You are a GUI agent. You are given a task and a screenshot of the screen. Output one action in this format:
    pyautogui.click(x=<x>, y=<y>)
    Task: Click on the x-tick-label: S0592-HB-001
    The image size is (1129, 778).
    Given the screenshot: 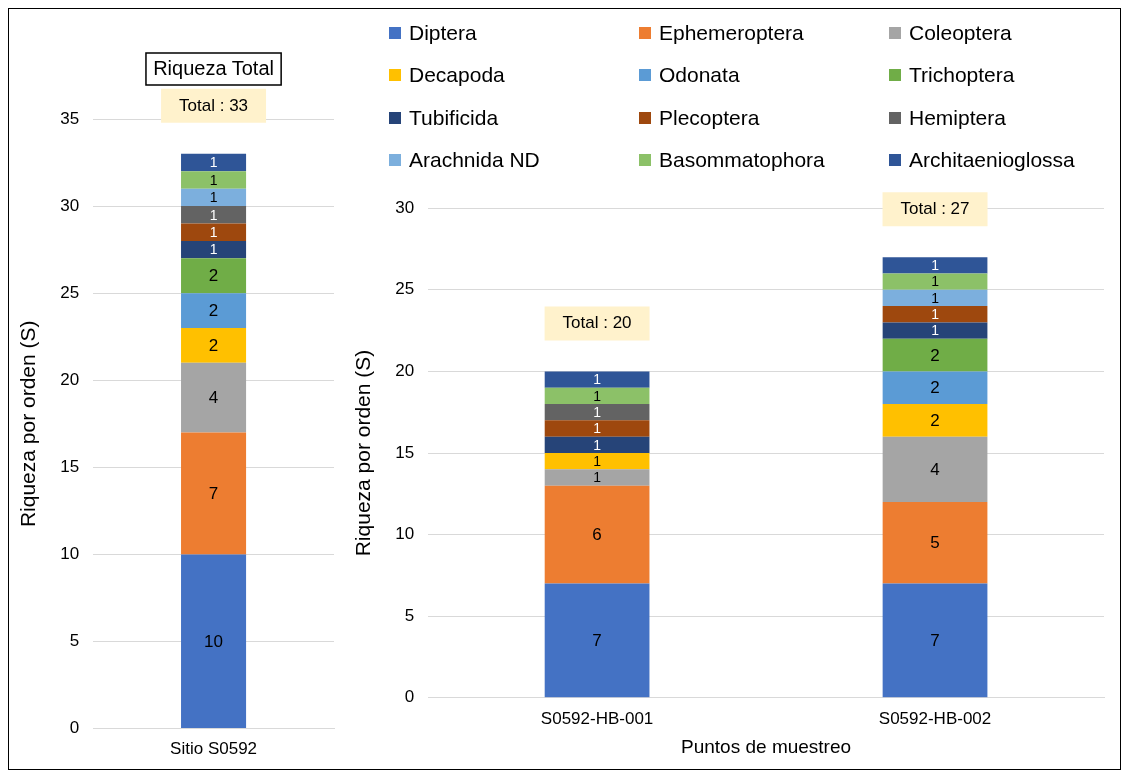 What is the action you would take?
    pyautogui.click(x=597, y=718)
    